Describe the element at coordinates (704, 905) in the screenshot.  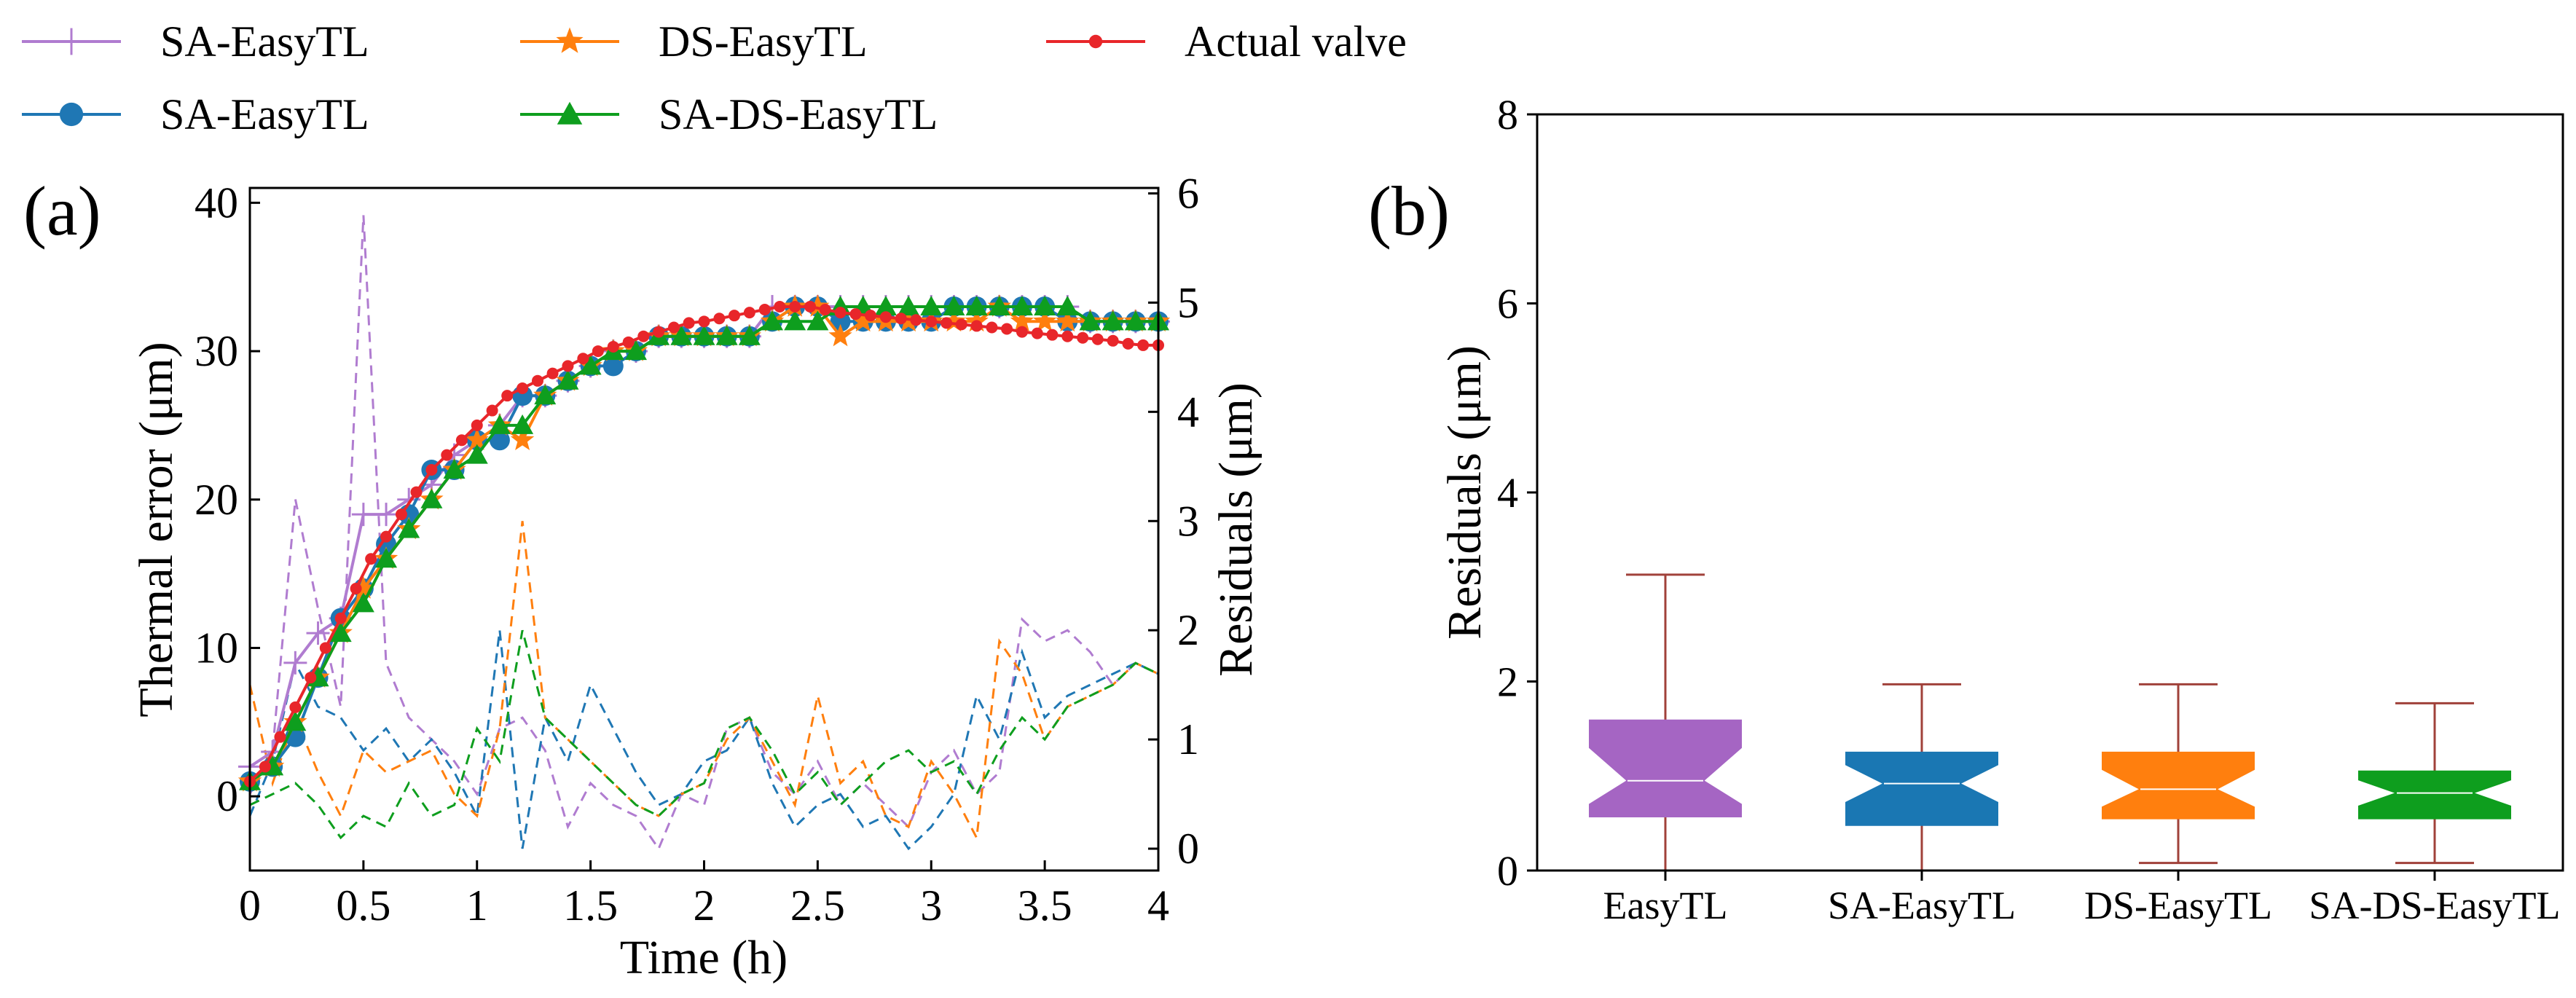
I see `x-tick-label: 2` at that location.